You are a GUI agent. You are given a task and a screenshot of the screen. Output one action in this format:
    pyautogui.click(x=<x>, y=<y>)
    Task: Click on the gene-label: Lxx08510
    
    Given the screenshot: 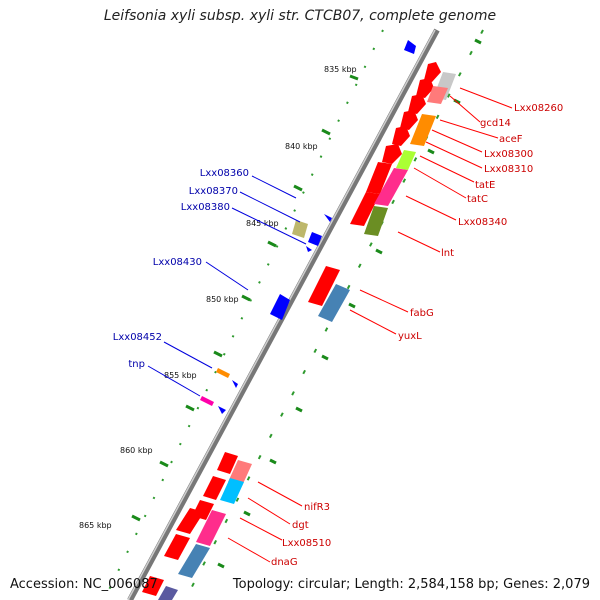 What is the action you would take?
    pyautogui.click(x=306, y=543)
    